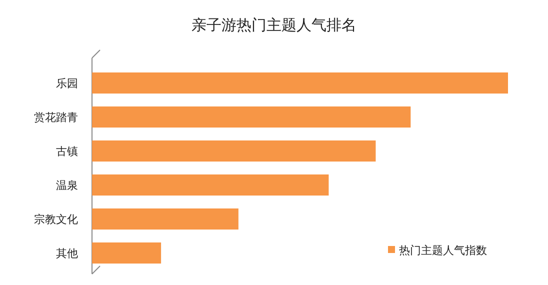 Image resolution: width=548 pixels, height=285 pixels. Describe the element at coordinates (56, 117) in the screenshot. I see `y-tick-label: 赏花踏青` at that location.